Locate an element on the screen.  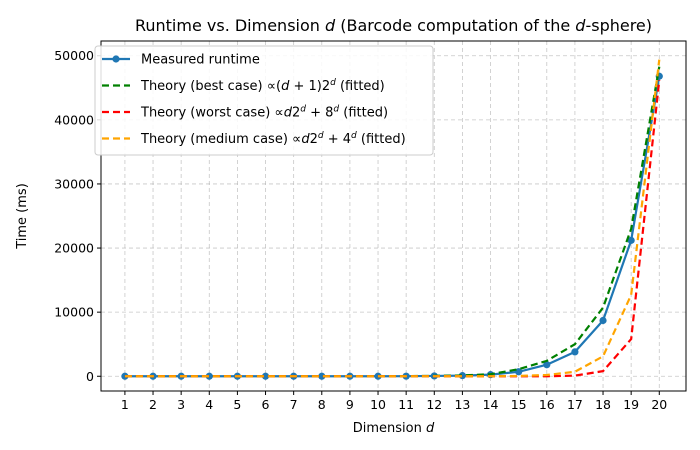
legend-box is located at coordinates (264, 100).